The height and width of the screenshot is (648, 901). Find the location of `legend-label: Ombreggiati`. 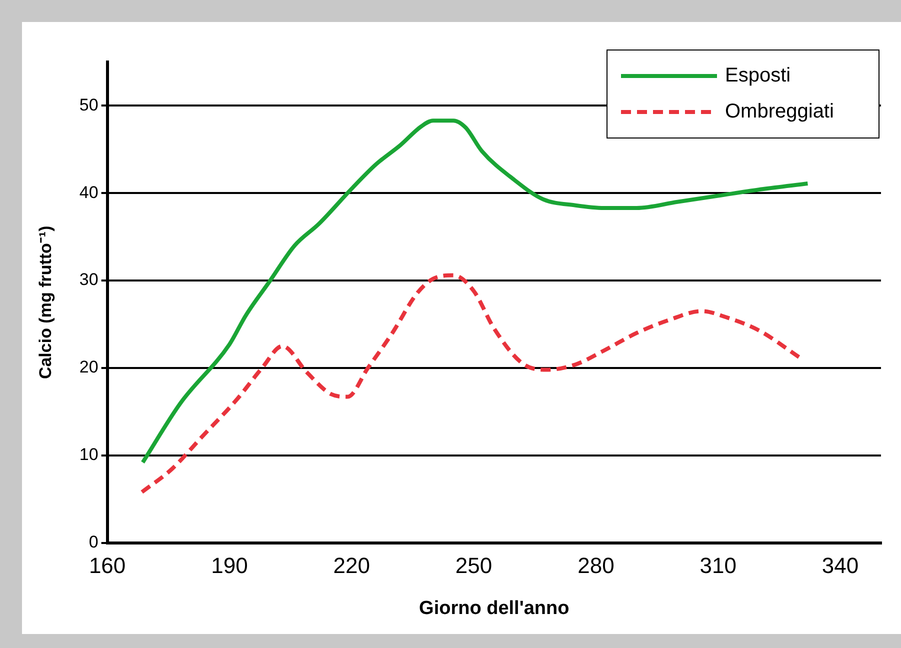

legend-label: Ombreggiati is located at coordinates (779, 111).